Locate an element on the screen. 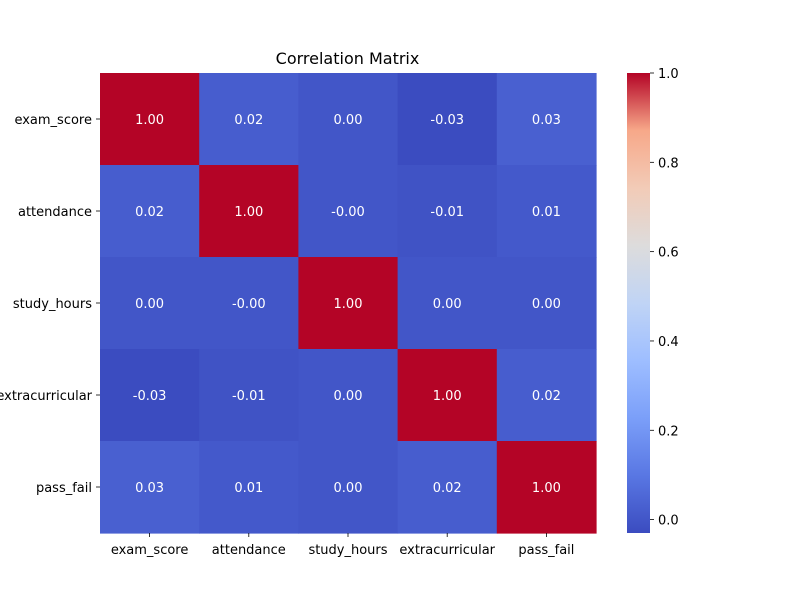 The width and height of the screenshot is (800, 604). colorbar-tick-label: 0.6 is located at coordinates (668, 253).